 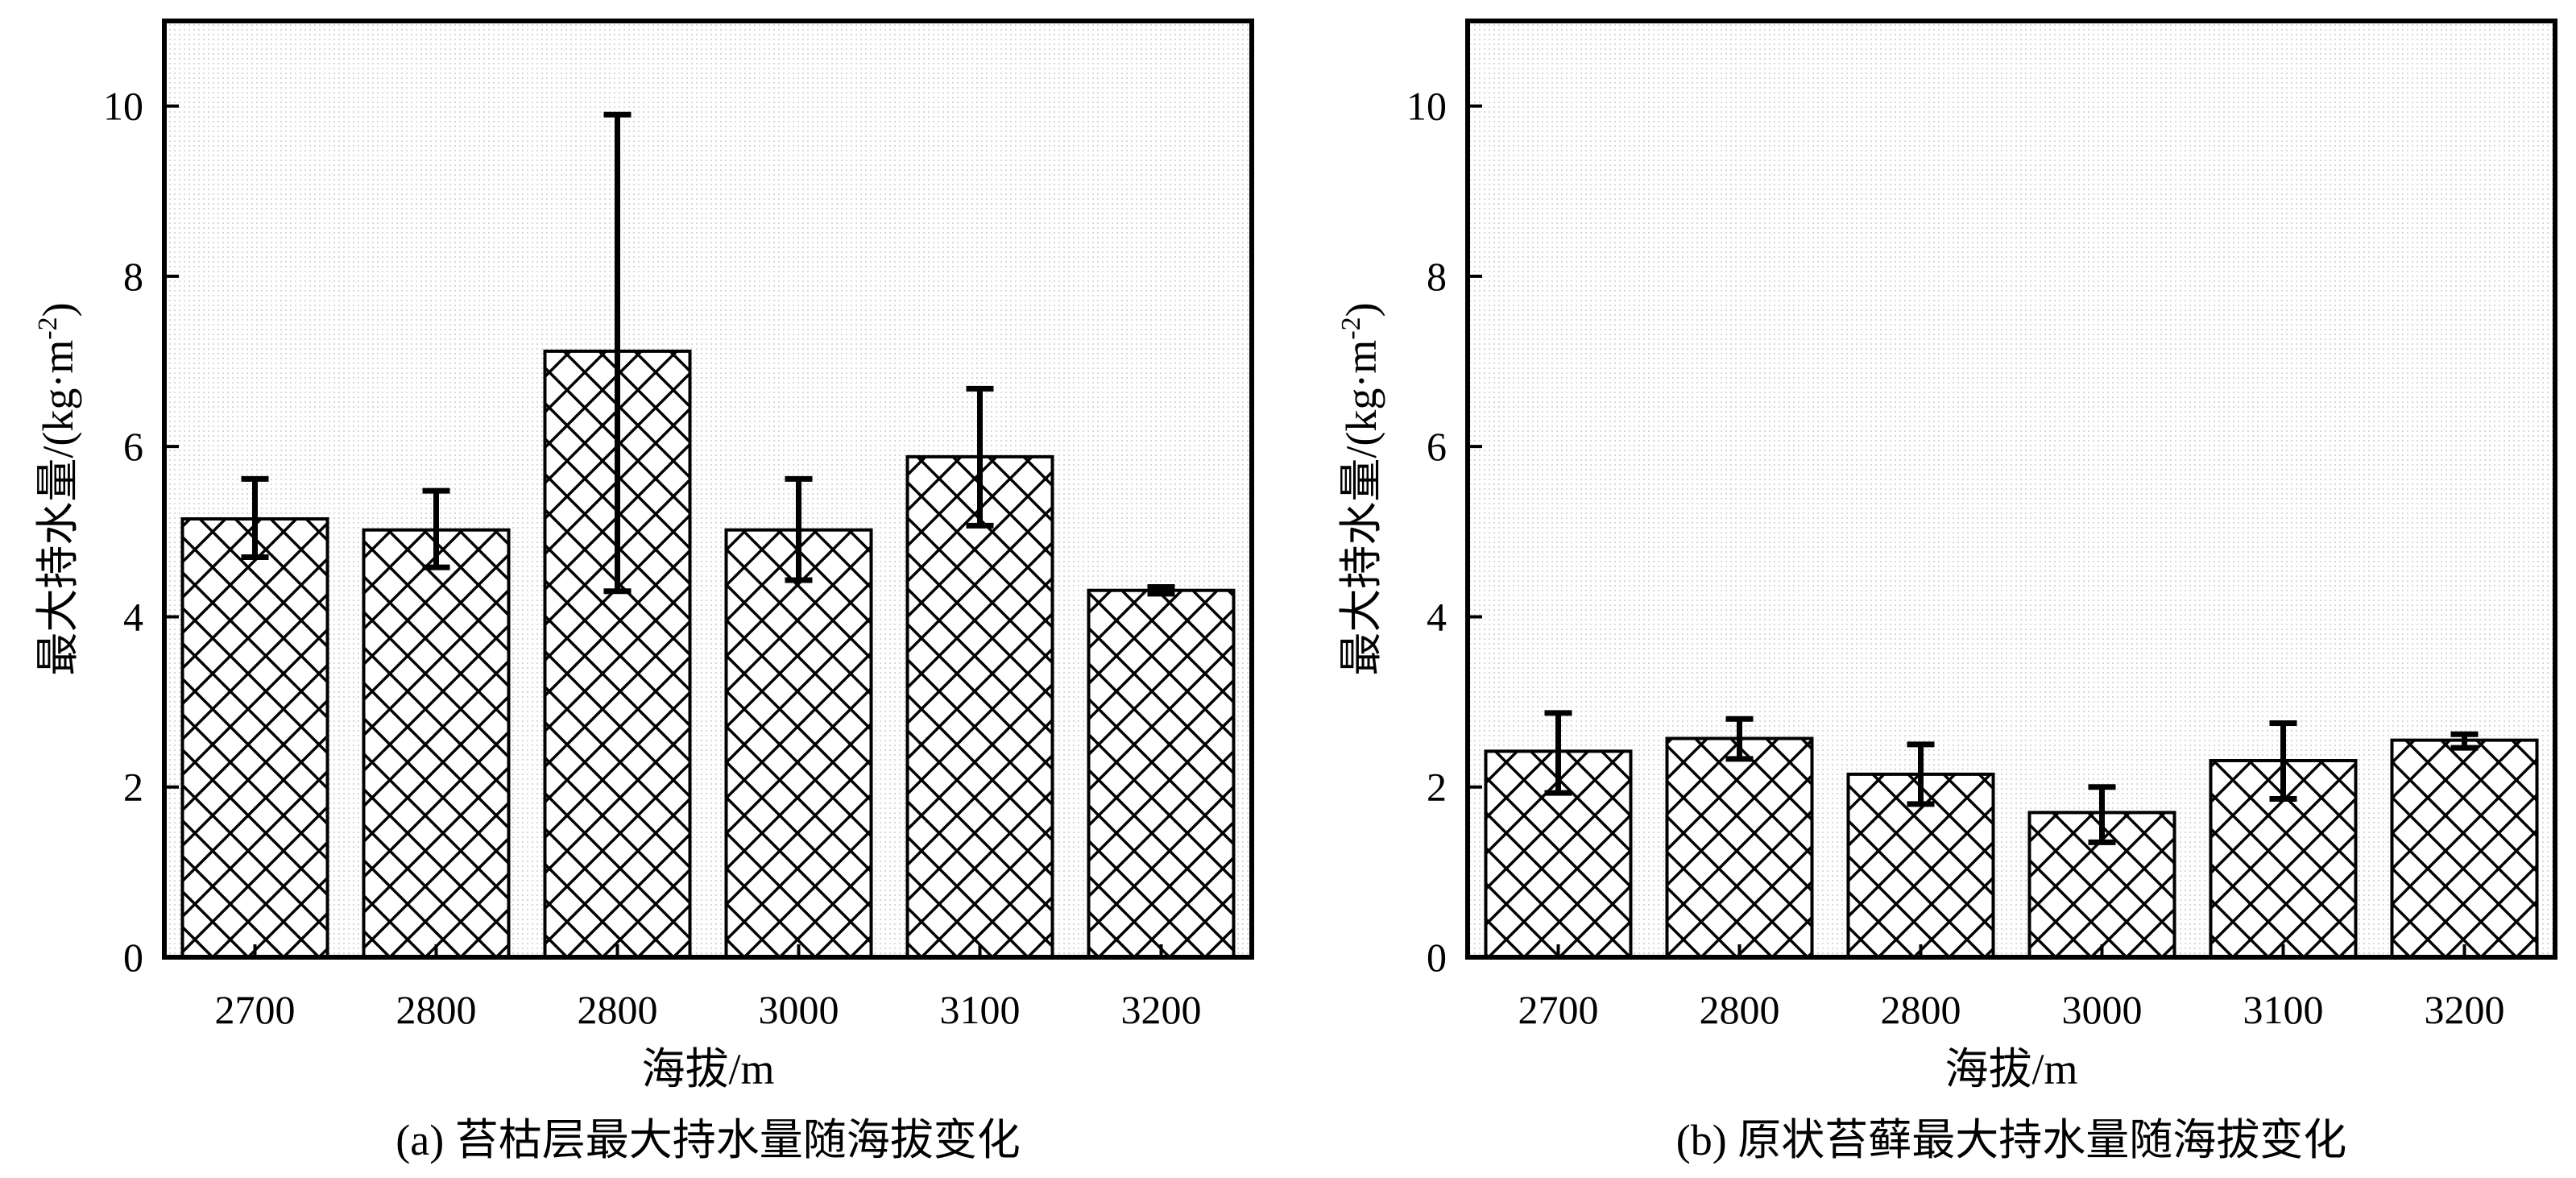 I want to click on chart-caption-b: (b) 原状苔藓最大持水量随海拔变化, so click(x=2011, y=1140).